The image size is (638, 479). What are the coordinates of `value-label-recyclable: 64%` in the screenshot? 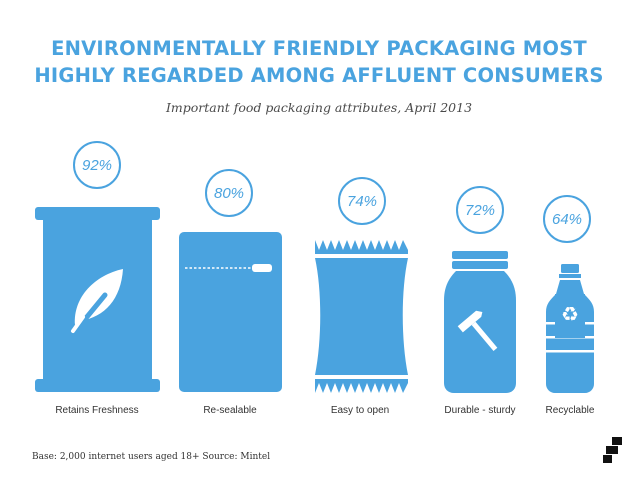 It's located at (567, 219).